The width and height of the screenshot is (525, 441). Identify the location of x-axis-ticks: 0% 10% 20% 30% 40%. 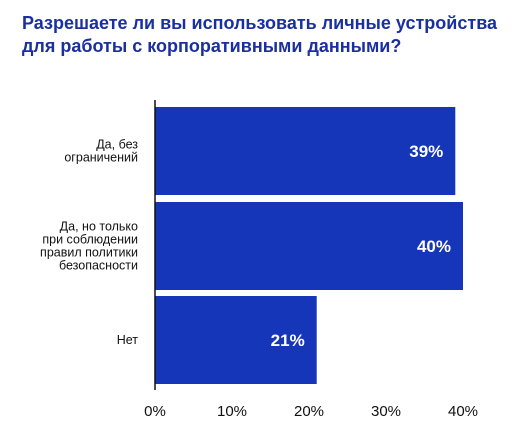
(311, 411).